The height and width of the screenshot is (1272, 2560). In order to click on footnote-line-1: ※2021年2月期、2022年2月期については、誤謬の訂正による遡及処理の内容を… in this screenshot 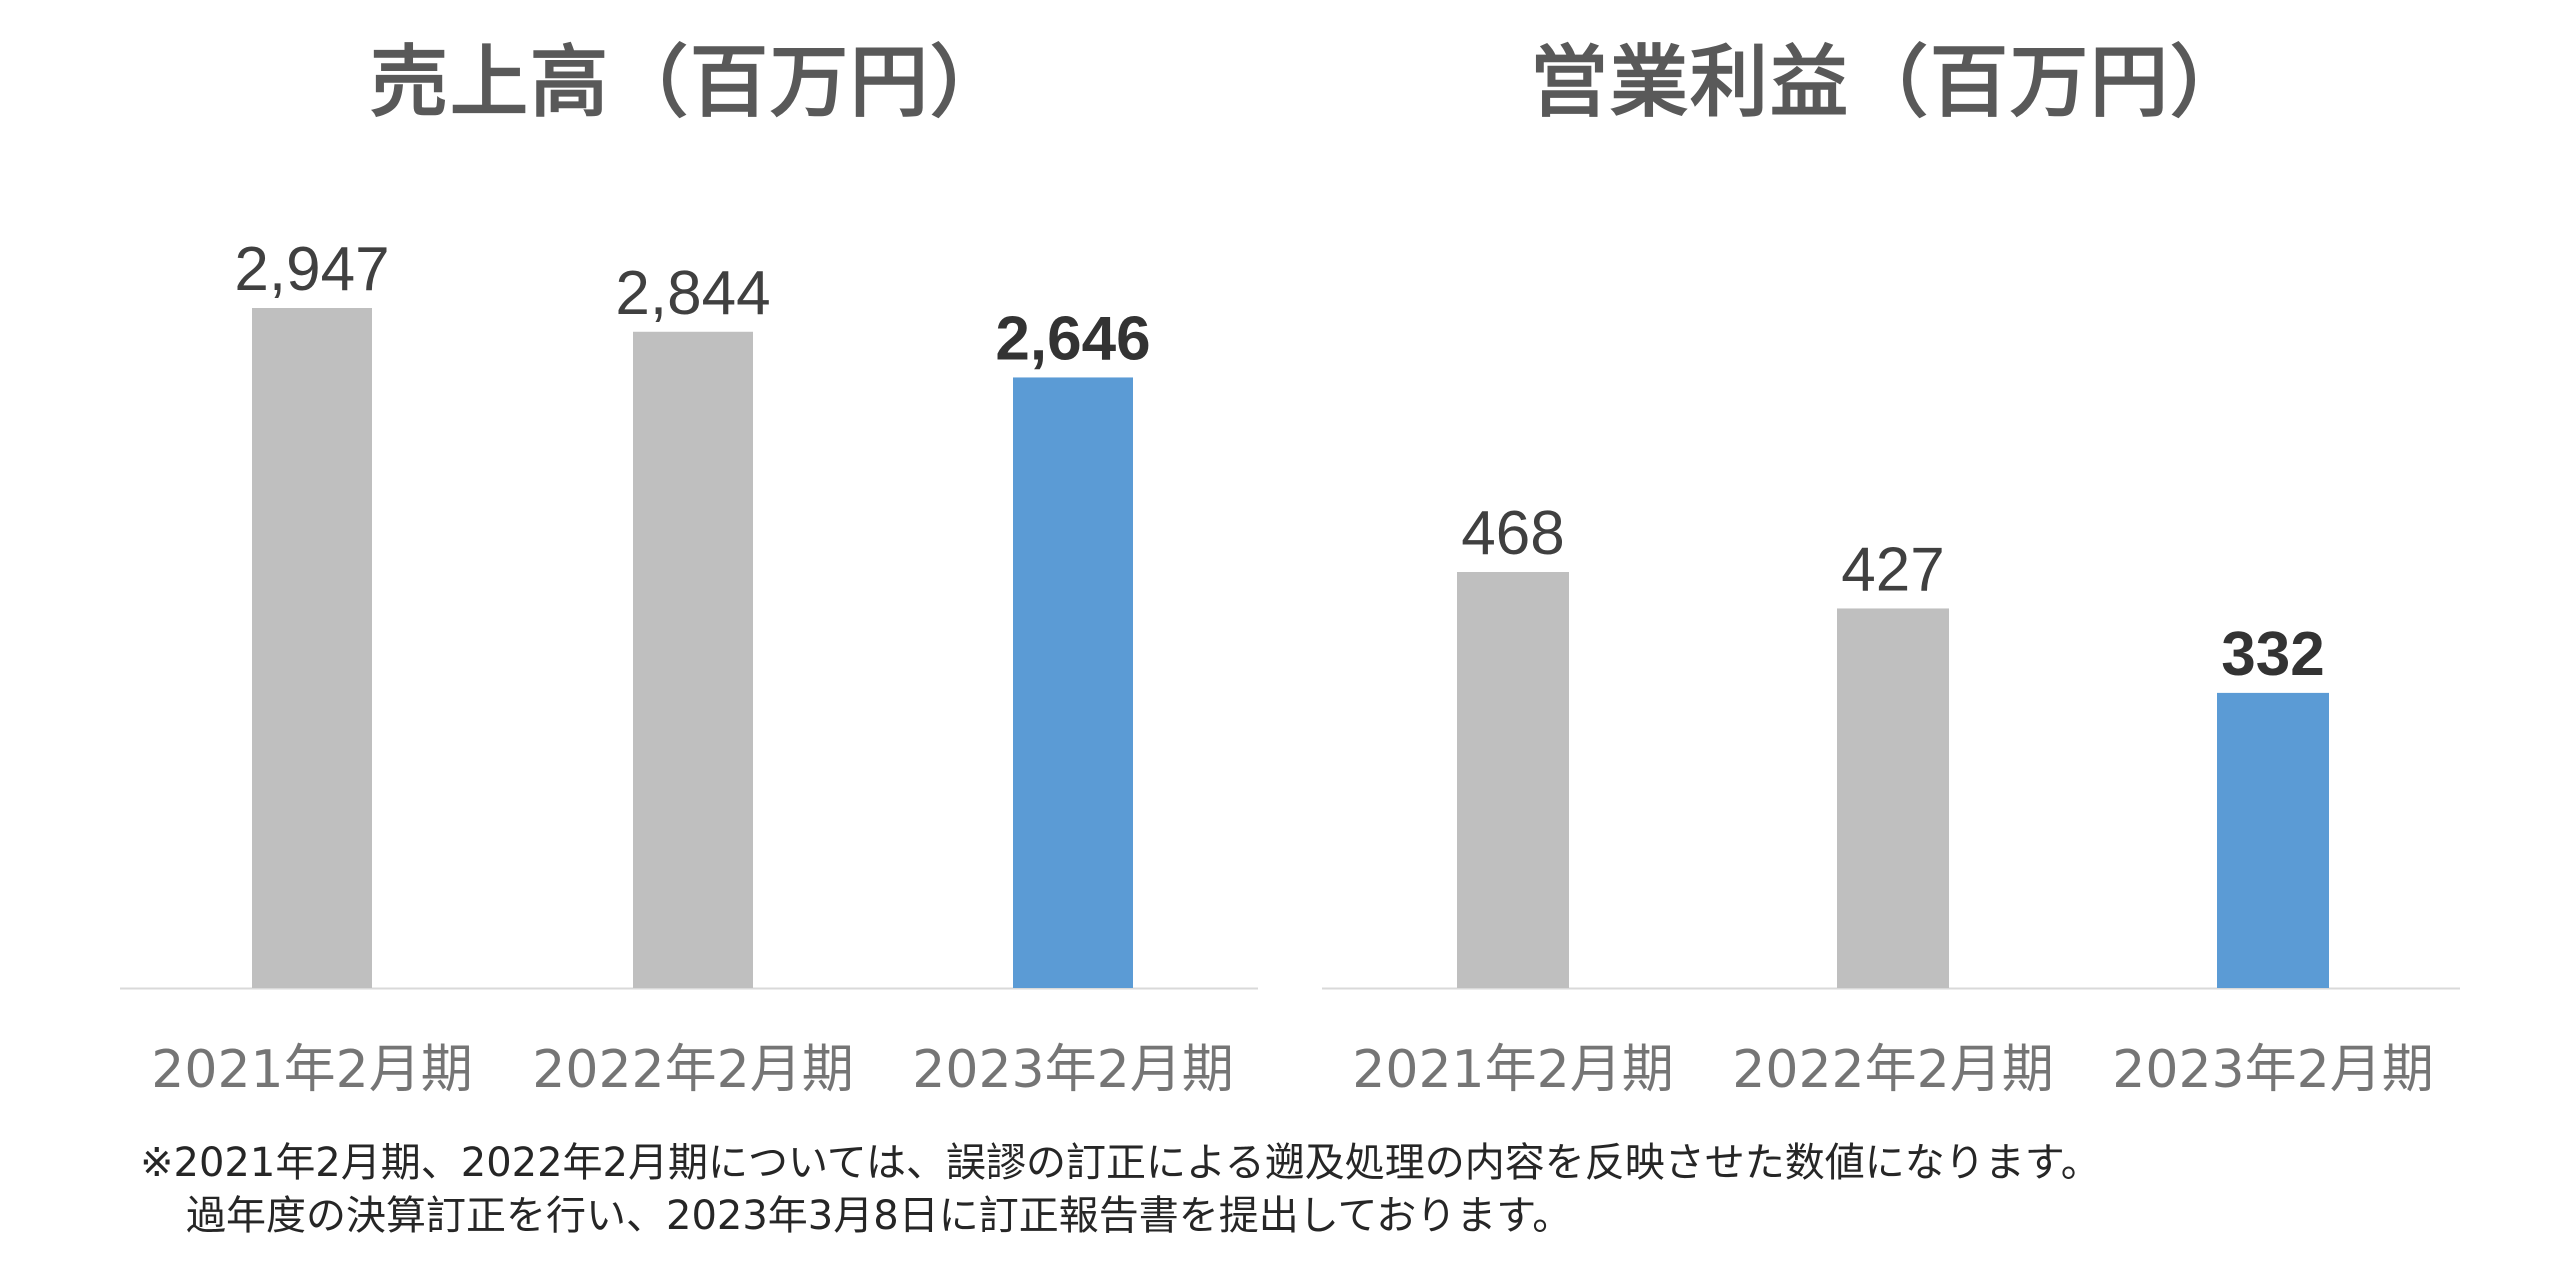, I will do `click(1120, 1163)`.